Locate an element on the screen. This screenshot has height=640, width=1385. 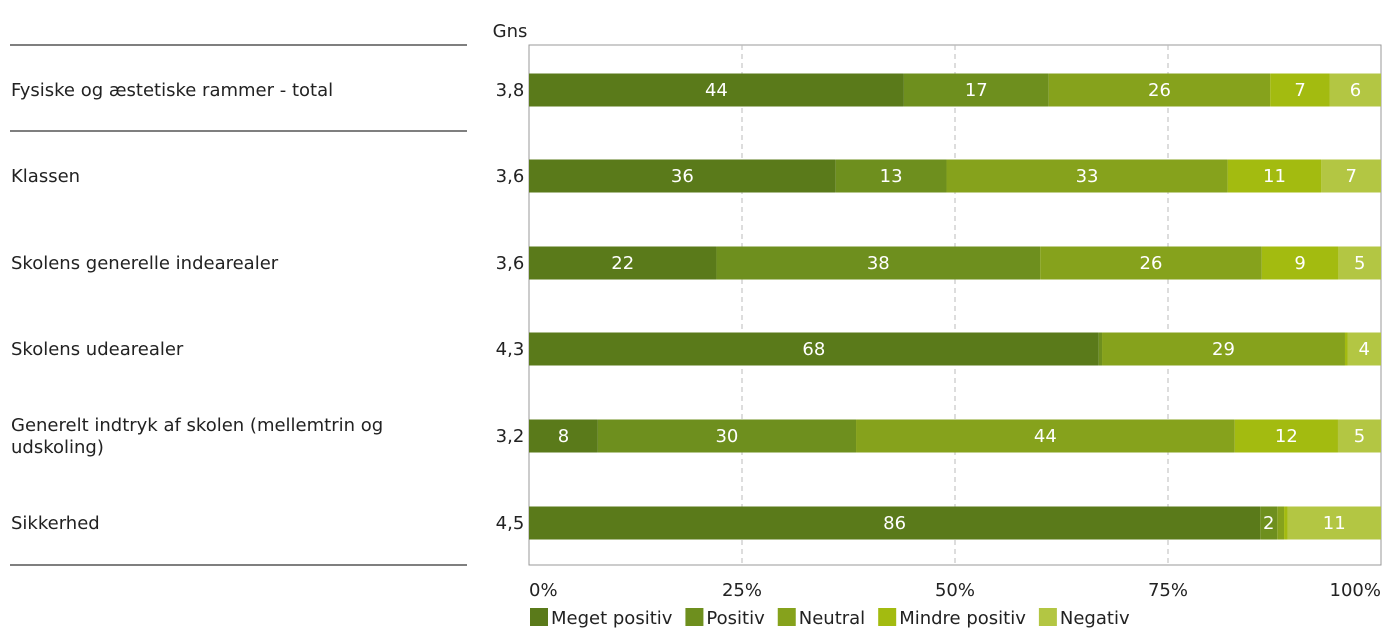
data-label: 36 is located at coordinates (682, 176).